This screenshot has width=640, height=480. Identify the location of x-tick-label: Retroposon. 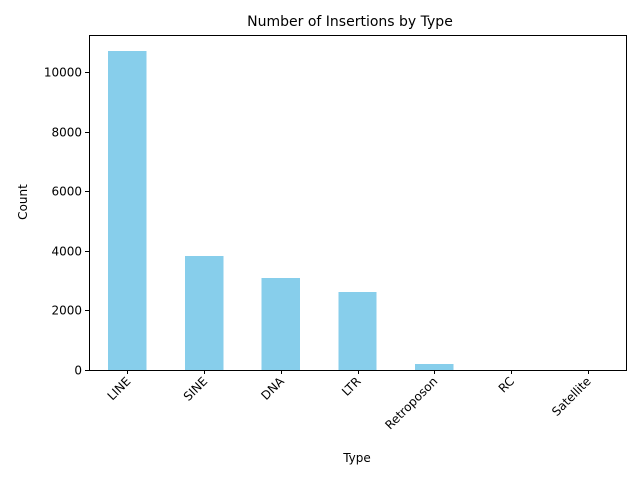
(411, 403).